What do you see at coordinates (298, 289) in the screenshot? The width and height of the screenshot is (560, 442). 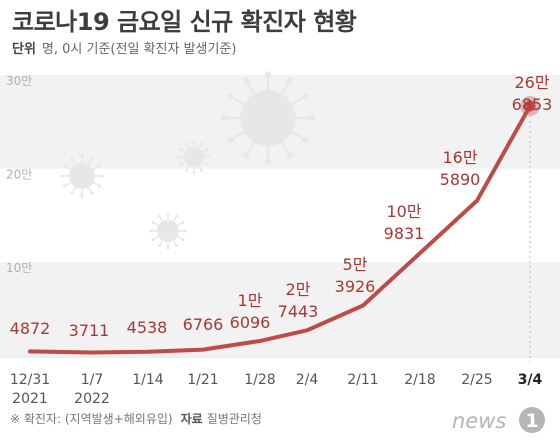 I see `data-label: 2만` at bounding box center [298, 289].